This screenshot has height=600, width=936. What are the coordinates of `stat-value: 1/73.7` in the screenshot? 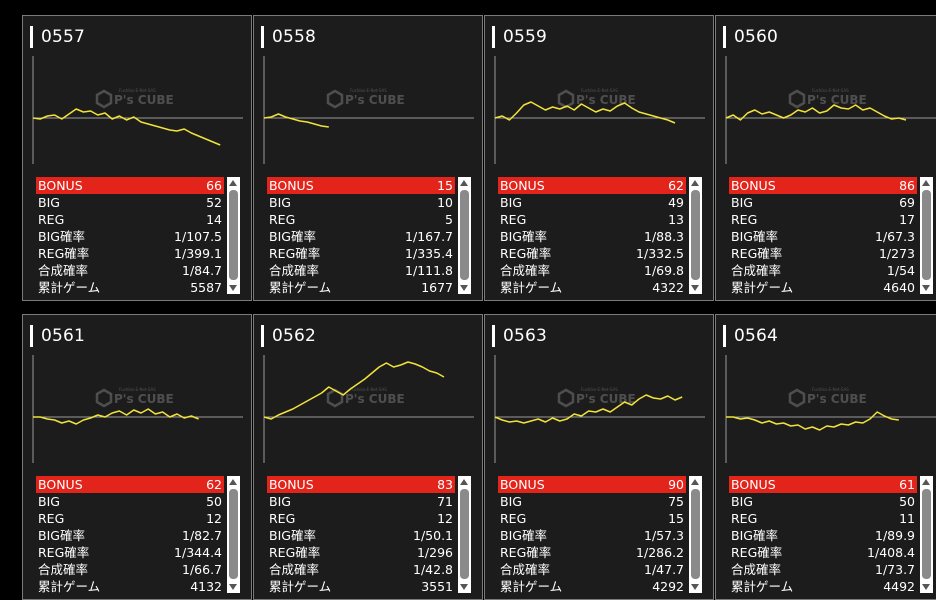 It's located at (895, 569).